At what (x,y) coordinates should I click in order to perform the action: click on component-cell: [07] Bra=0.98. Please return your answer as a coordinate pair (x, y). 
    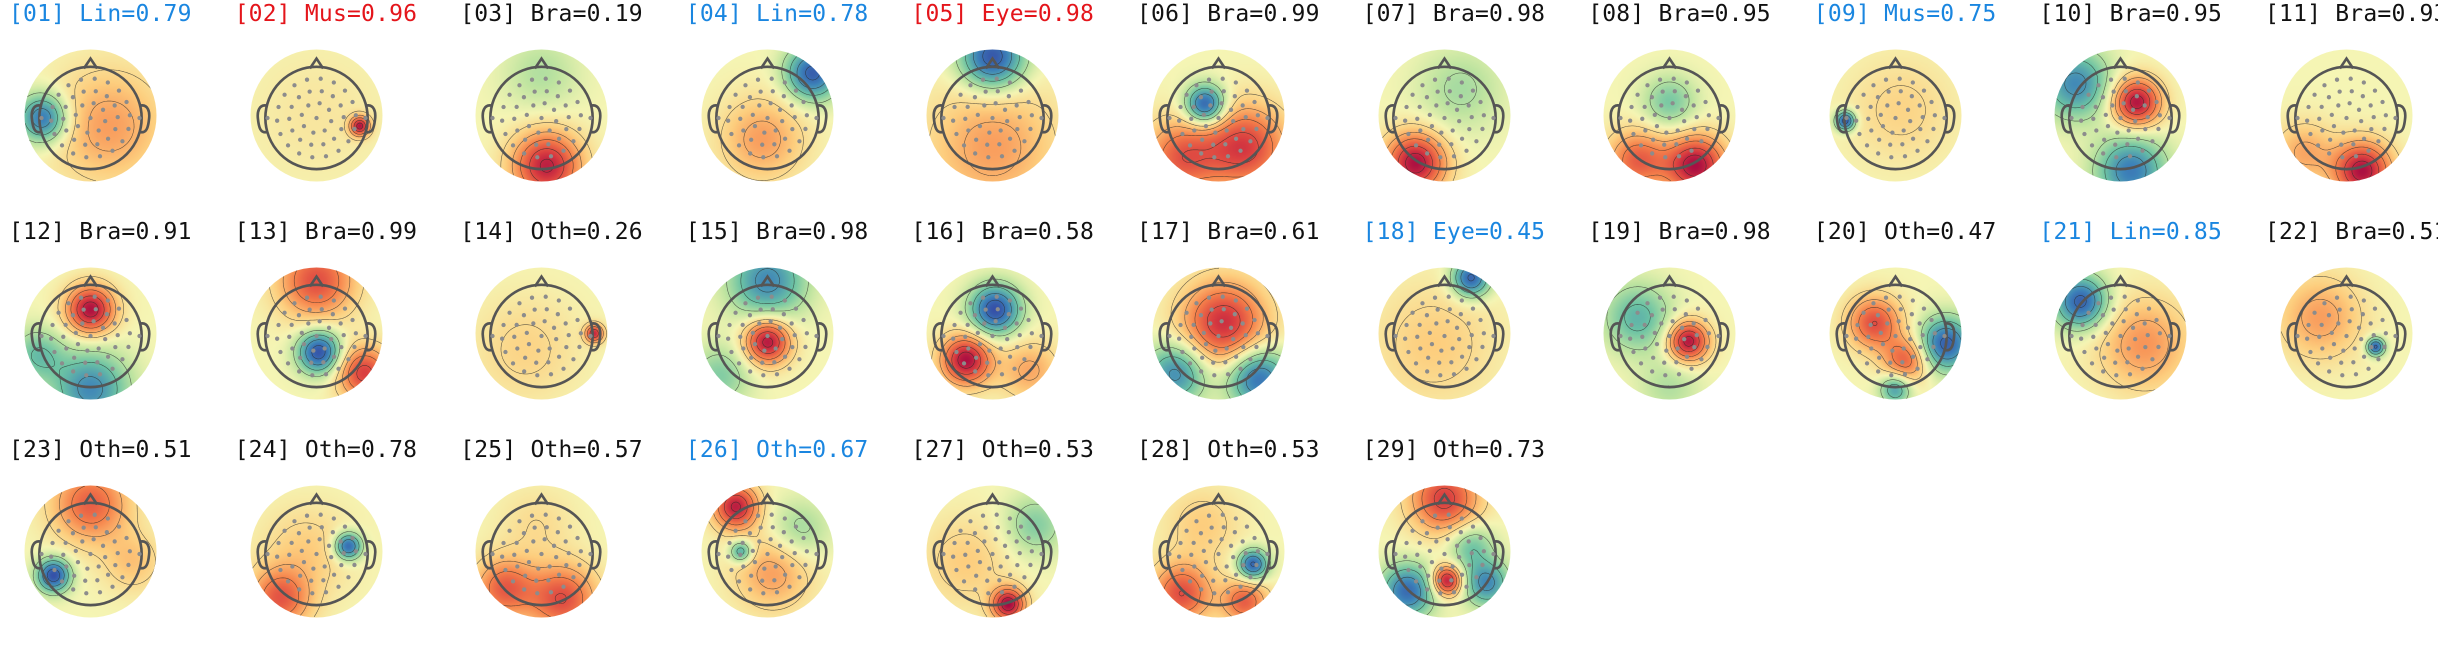
    Looking at the image, I should click on (1464, 107).